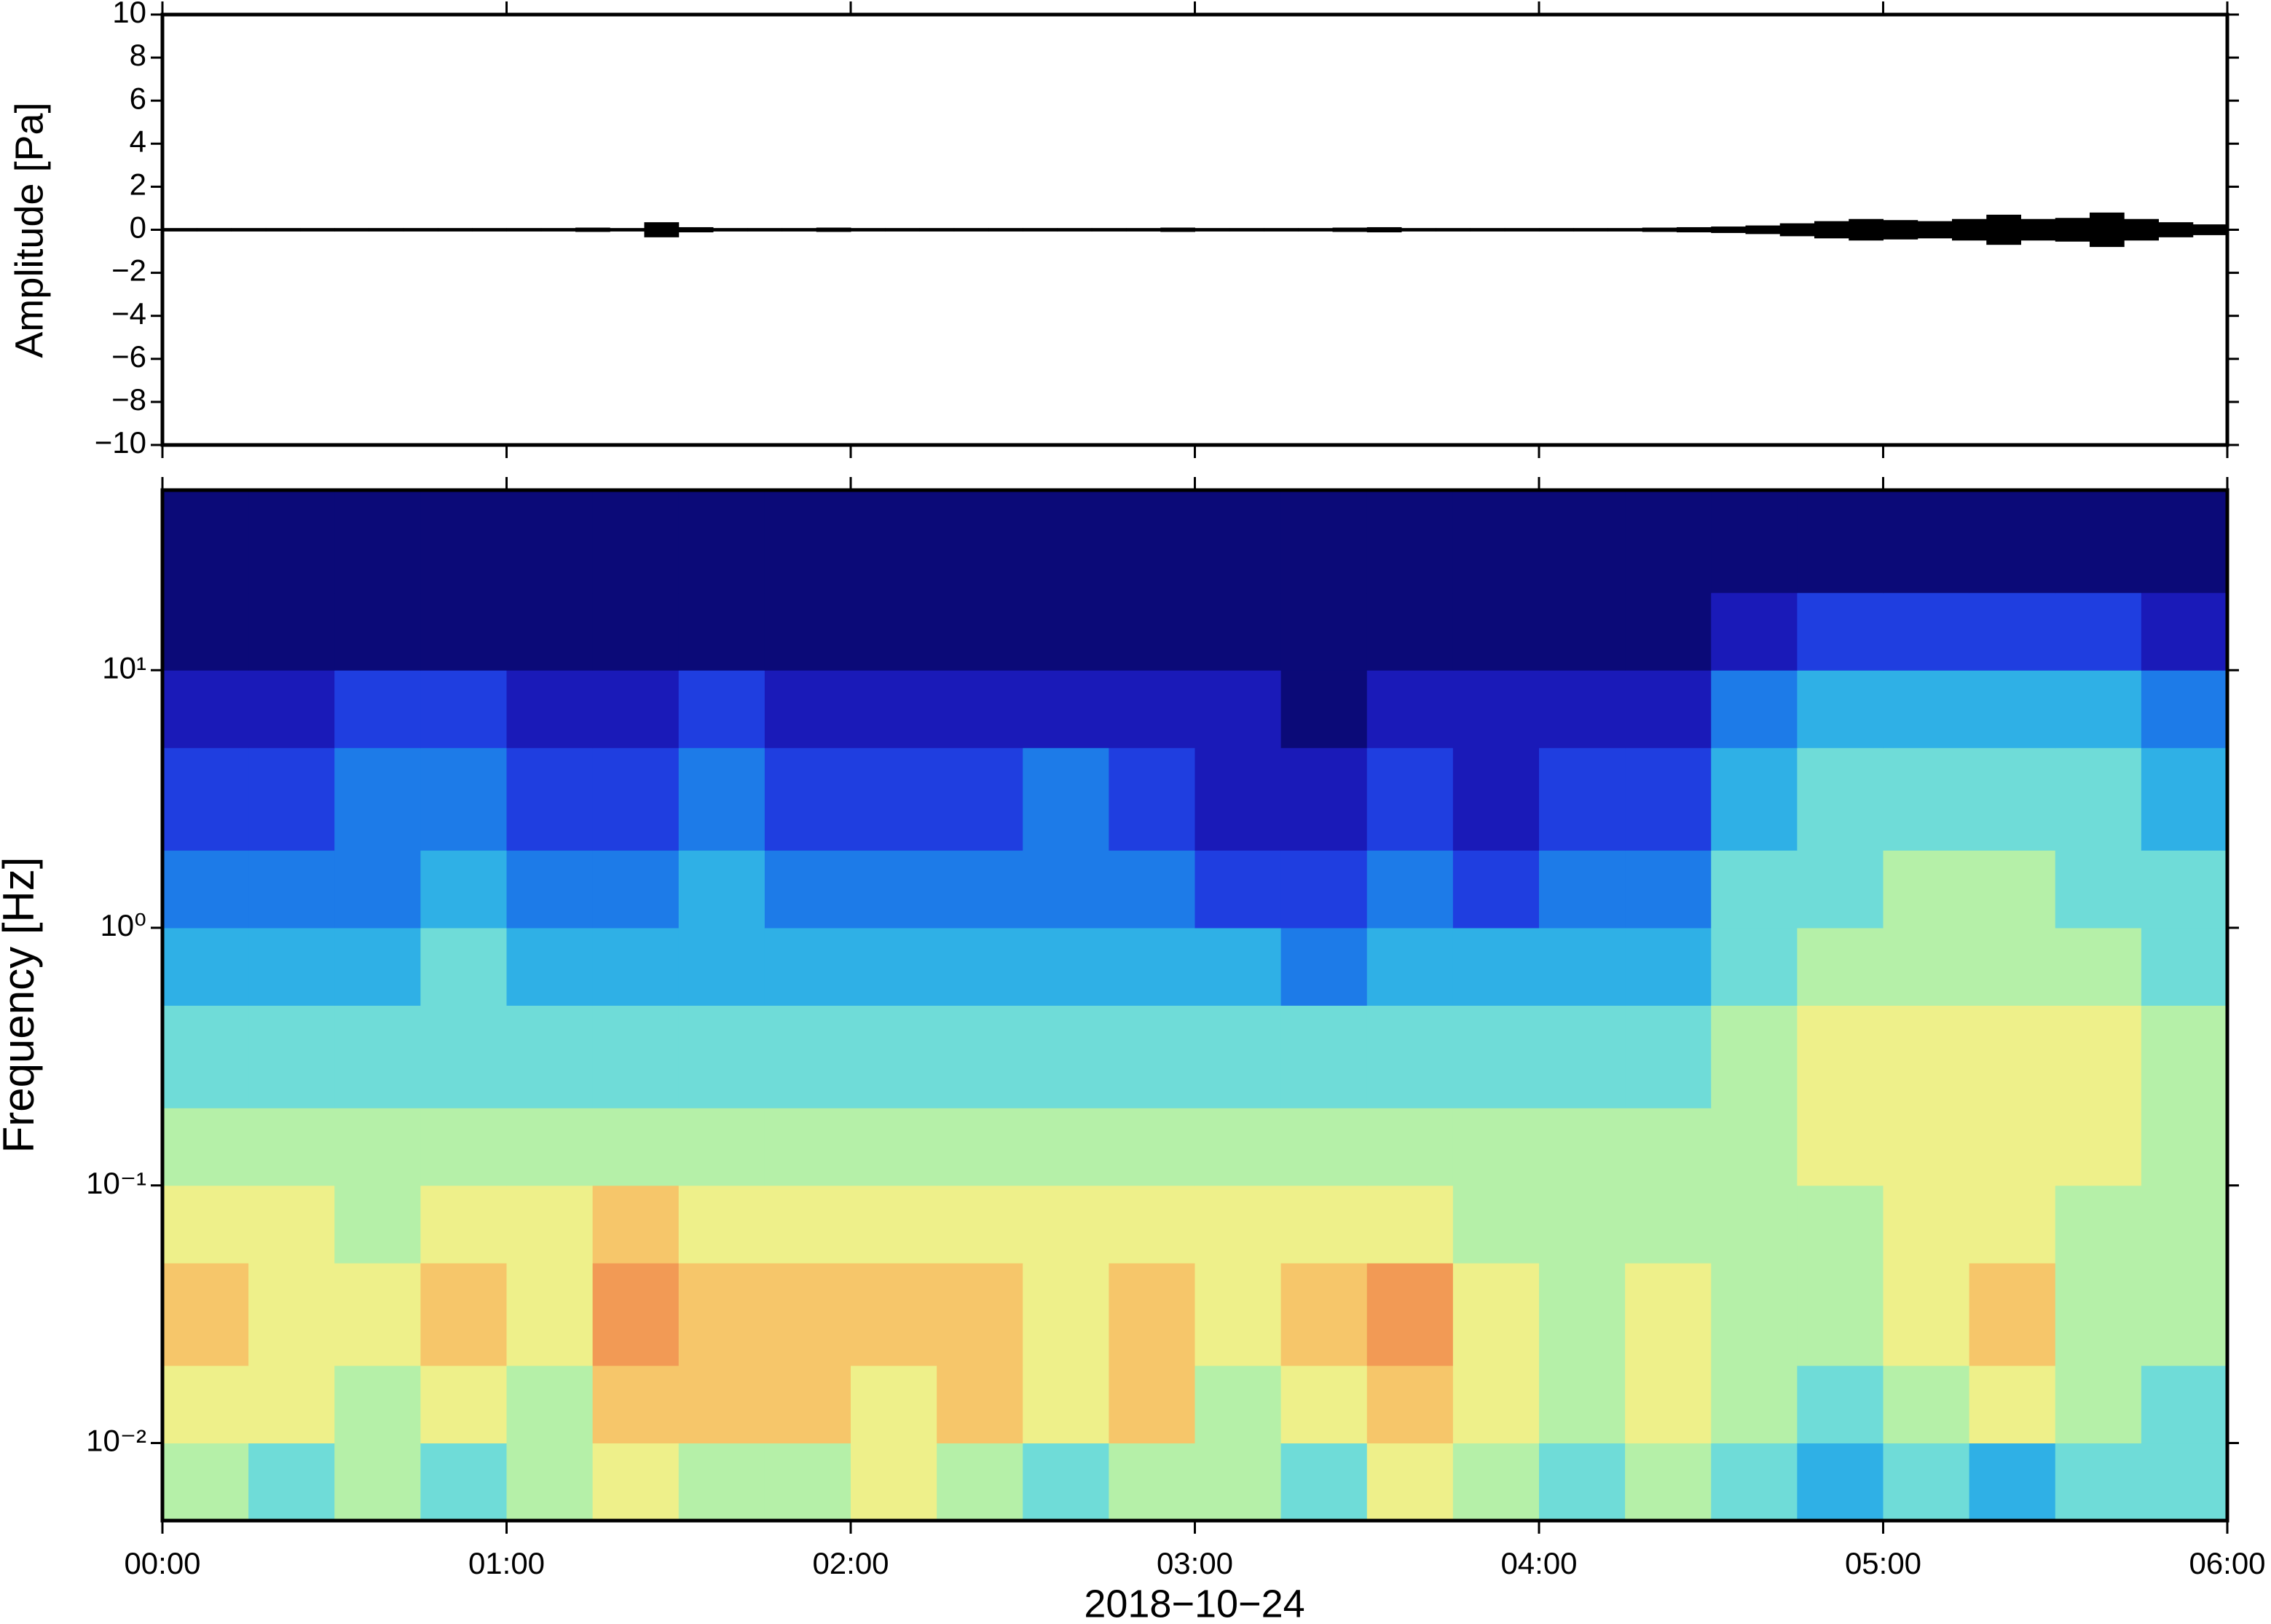  I want to click on x-tick-label: 04:00, so click(1538, 1563).